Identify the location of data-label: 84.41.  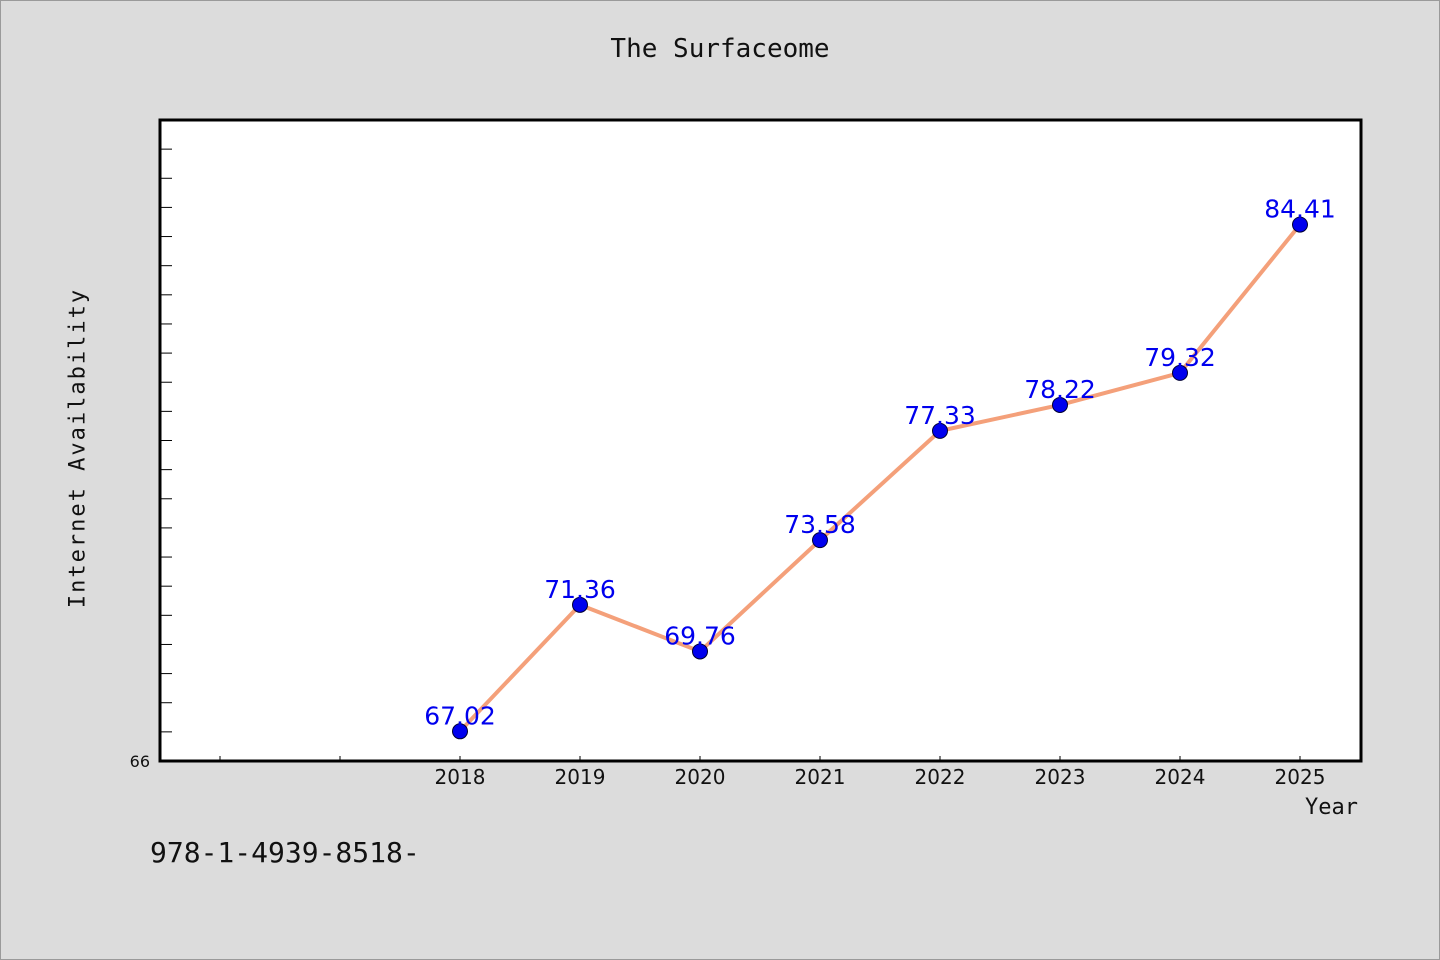
(1300, 209).